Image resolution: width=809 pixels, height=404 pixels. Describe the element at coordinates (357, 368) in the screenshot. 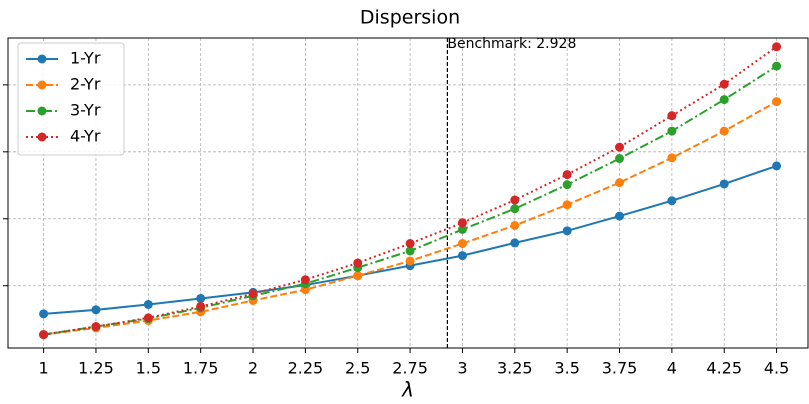

I see `x-tick-label: 2.5` at that location.